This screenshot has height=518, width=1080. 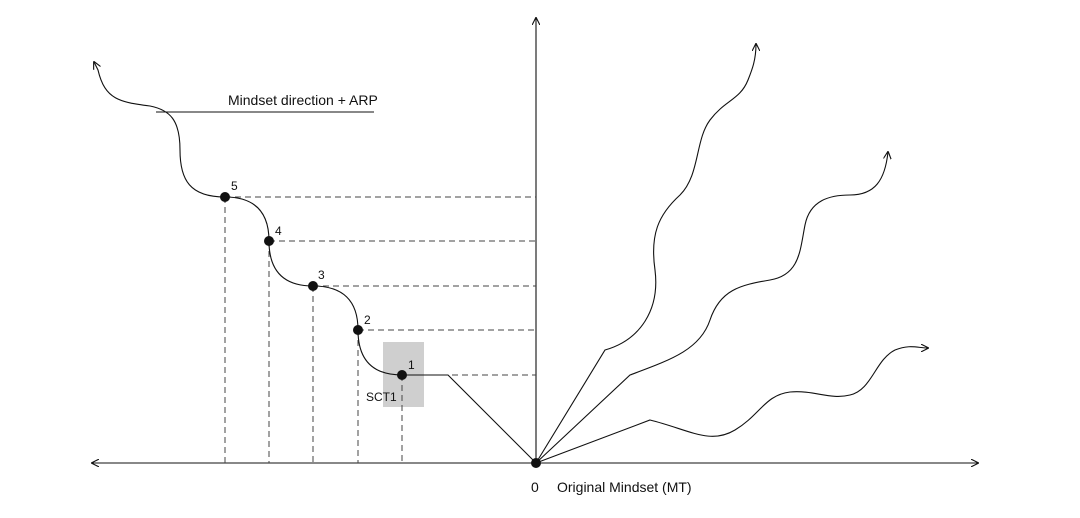 What do you see at coordinates (624, 487) in the screenshot?
I see `x-axis-label: Original Mindset (MT)` at bounding box center [624, 487].